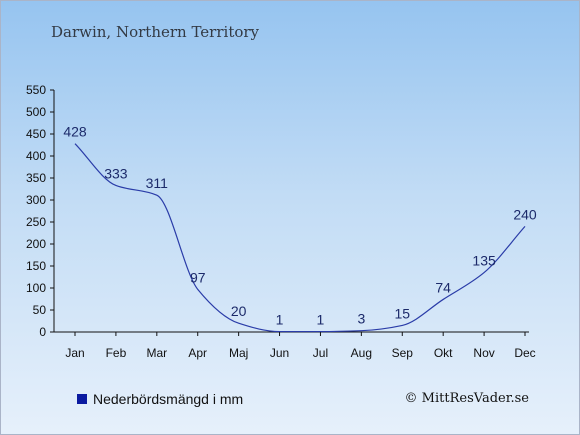 This screenshot has height=435, width=580. What do you see at coordinates (74, 353) in the screenshot?
I see `x-tick-label: Jan` at bounding box center [74, 353].